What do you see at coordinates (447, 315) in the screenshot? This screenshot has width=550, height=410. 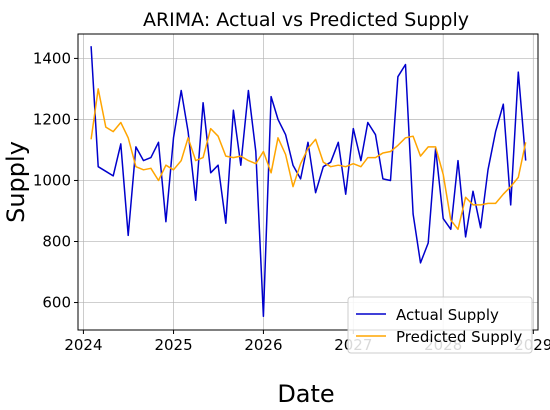 I see `legend-label-actual: Actual Supply` at bounding box center [447, 315].